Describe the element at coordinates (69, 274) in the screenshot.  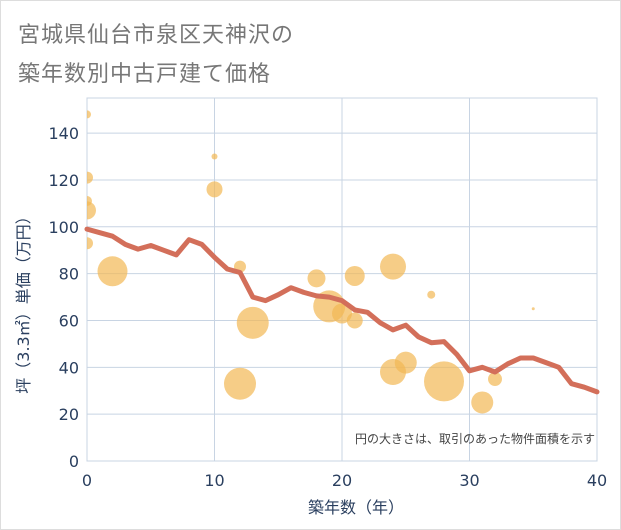
I see `y-tick-label: 80` at that location.